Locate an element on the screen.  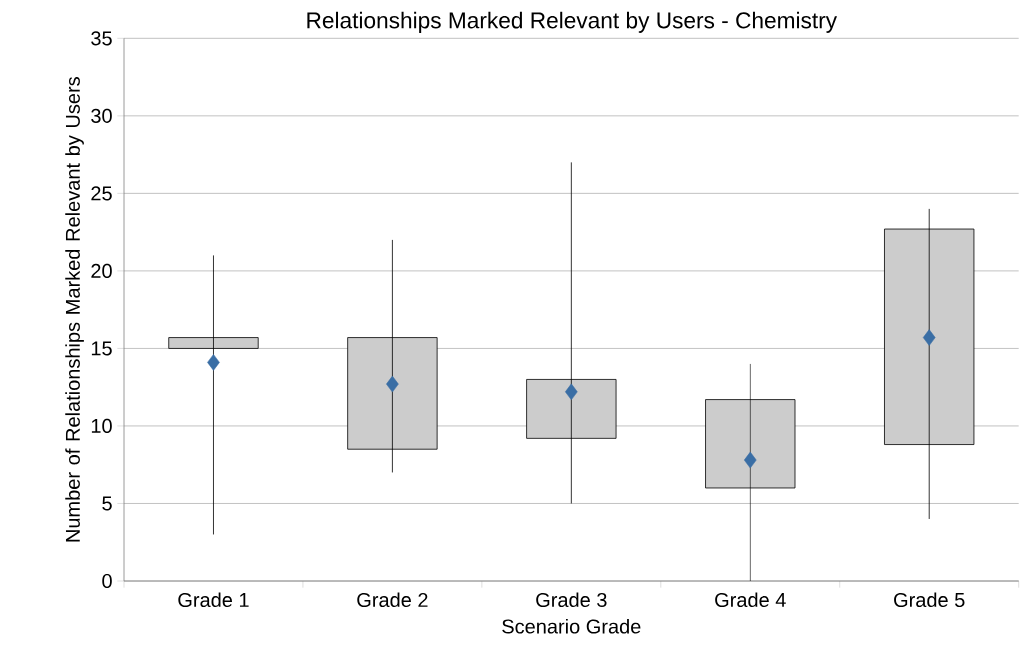
y-tick-label: 25 is located at coordinates (101, 193).